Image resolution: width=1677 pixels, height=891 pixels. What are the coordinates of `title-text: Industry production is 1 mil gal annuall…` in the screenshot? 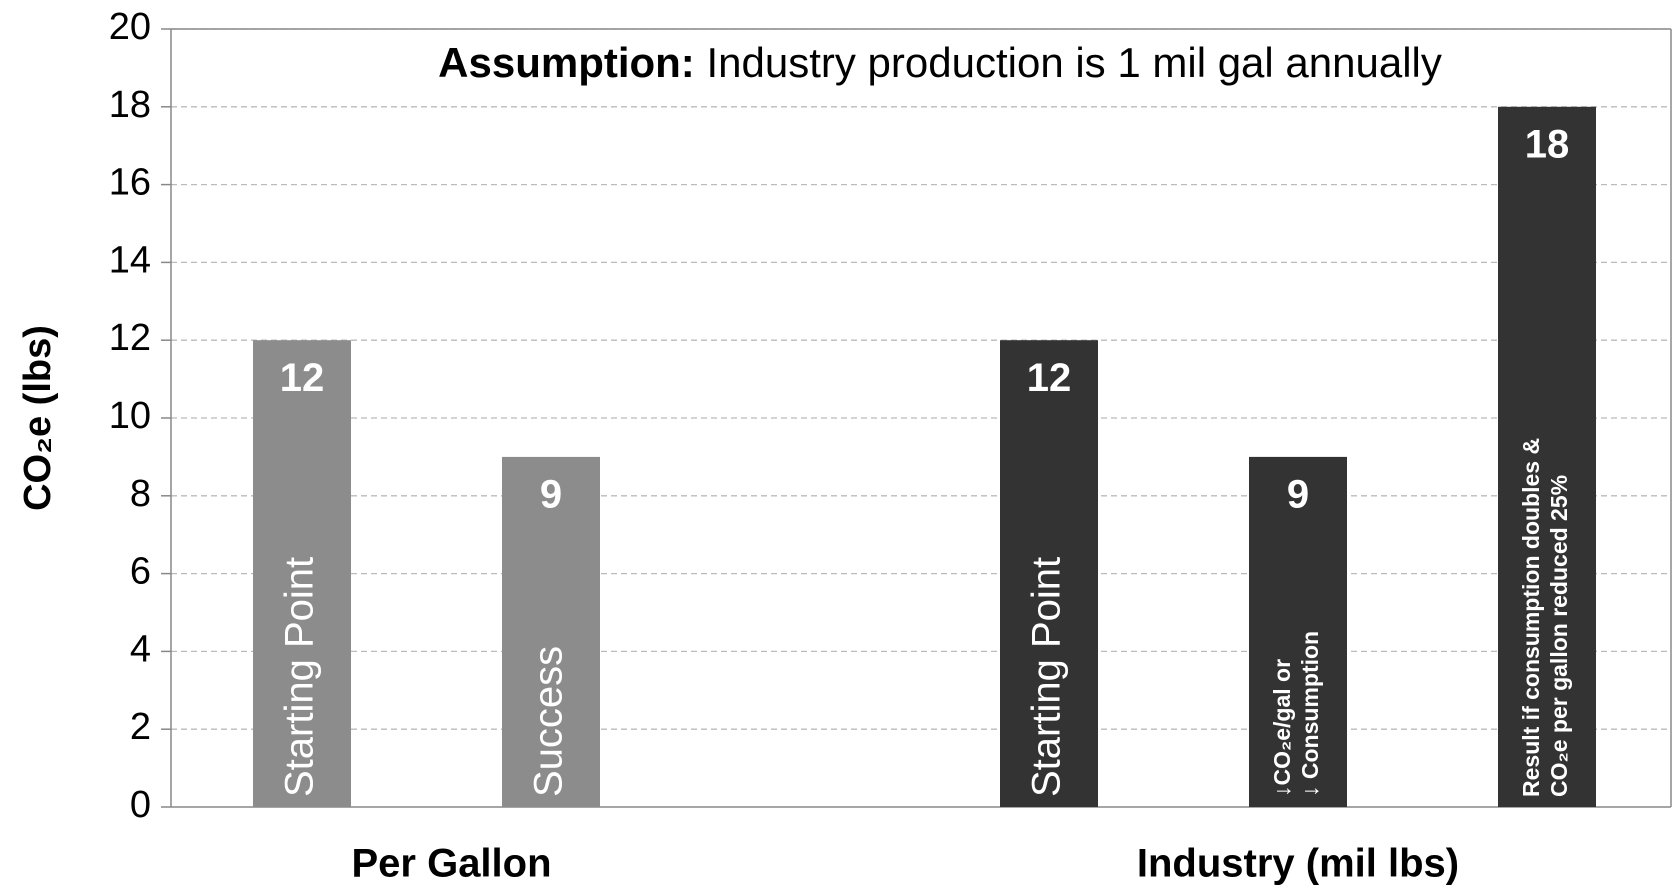 It's located at (1073, 62).